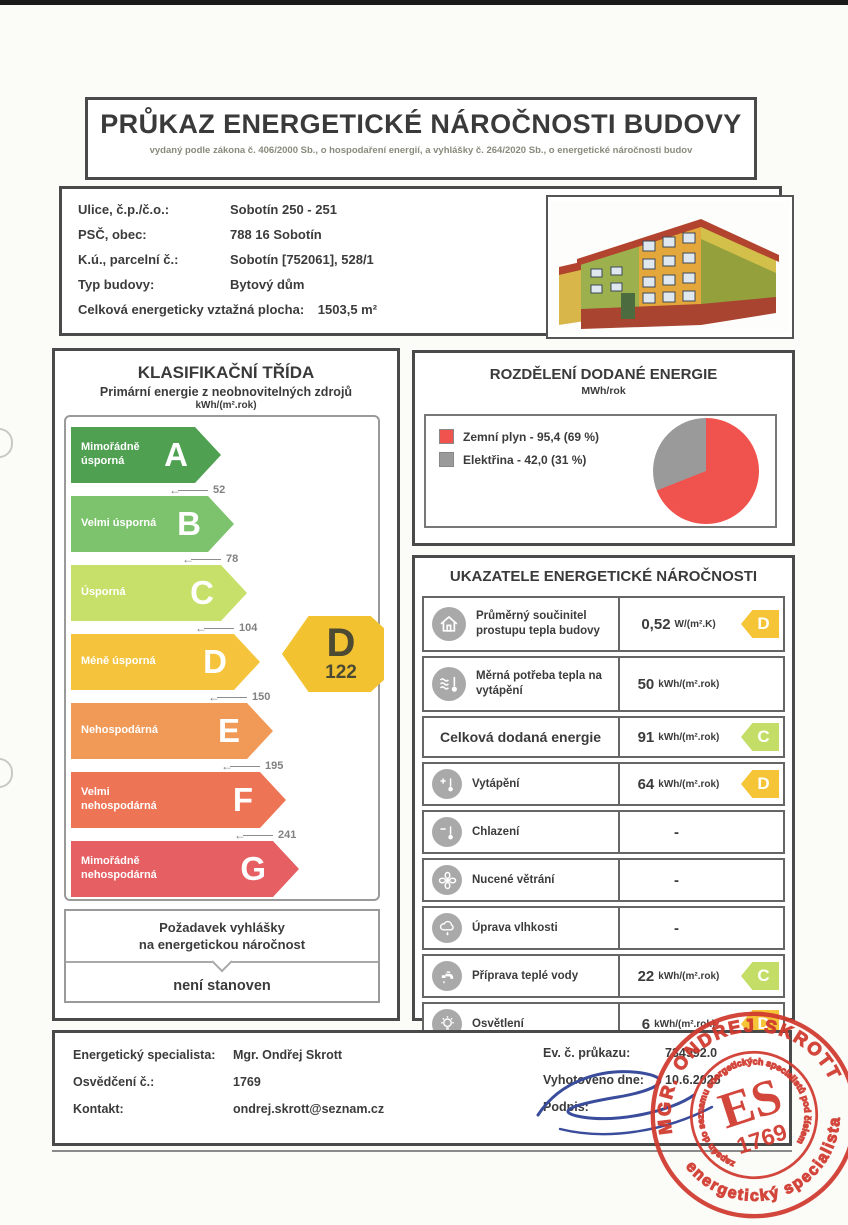  Describe the element at coordinates (603, 374) in the screenshot. I see `delivered-energy-title: ROZDĚLENÍ DODANÉ ENERGIE` at that location.